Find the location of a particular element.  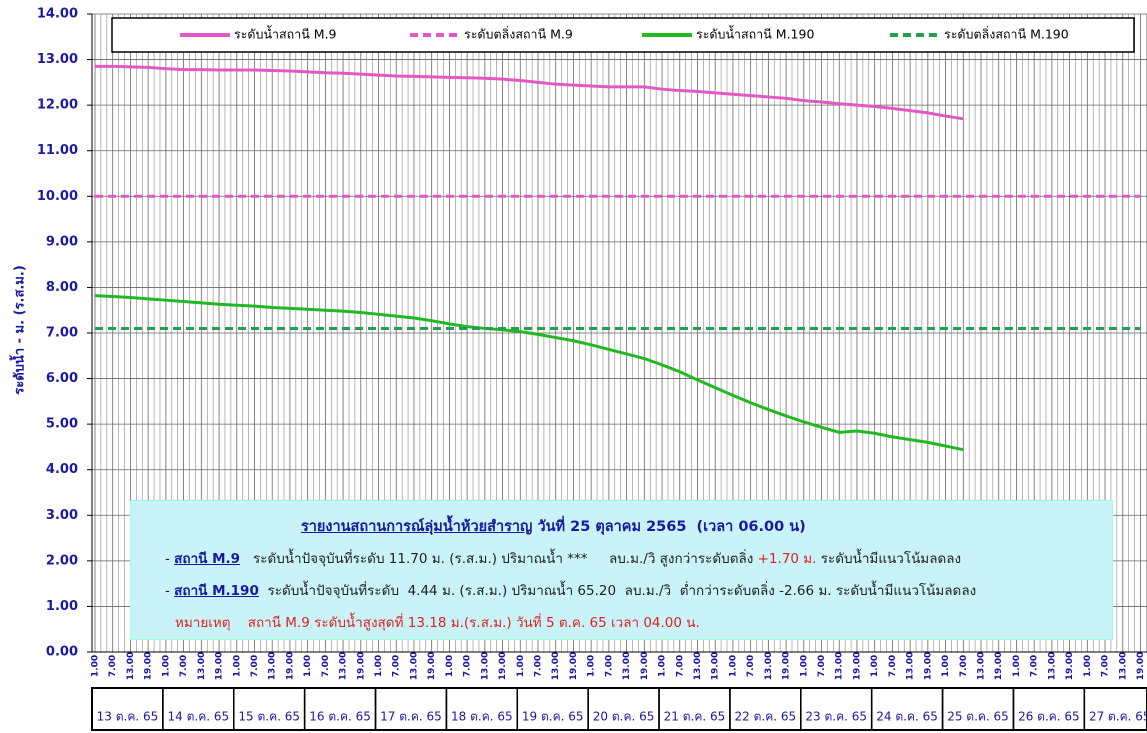

y-tick-label: 7.00 is located at coordinates (62, 333).